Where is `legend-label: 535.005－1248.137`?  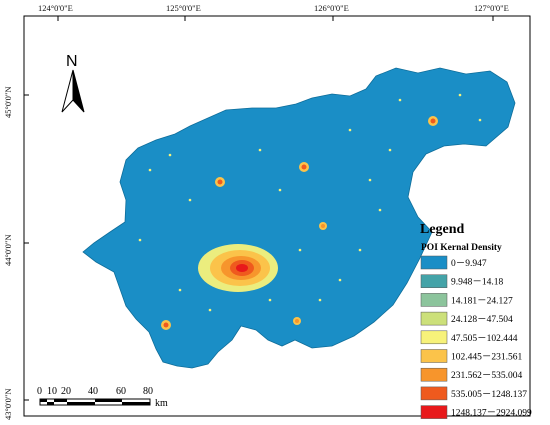 legend-label: 535.005－1248.137 is located at coordinates (489, 395).